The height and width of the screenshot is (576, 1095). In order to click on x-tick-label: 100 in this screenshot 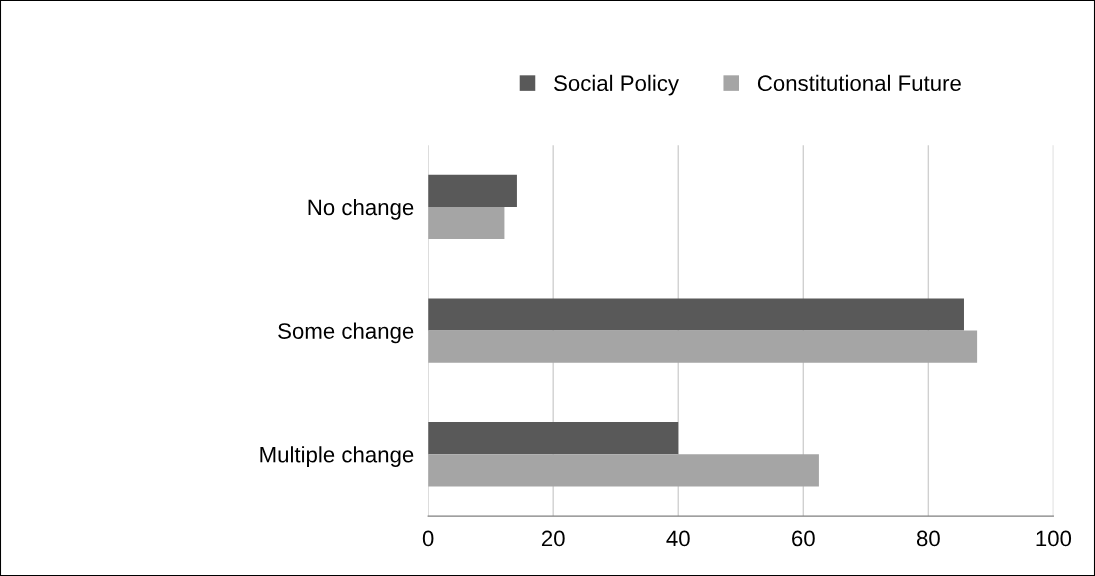, I will do `click(1054, 538)`.